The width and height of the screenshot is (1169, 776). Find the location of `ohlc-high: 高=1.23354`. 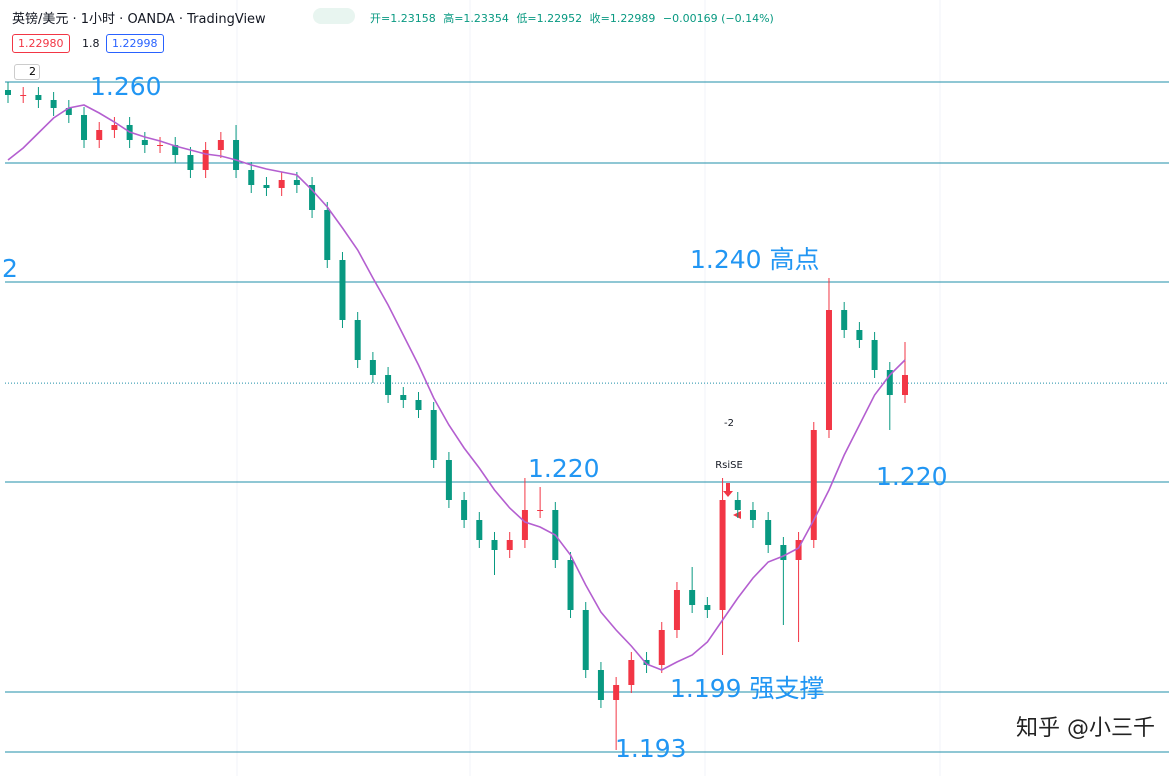

ohlc-high: 高=1.23354 is located at coordinates (476, 18).